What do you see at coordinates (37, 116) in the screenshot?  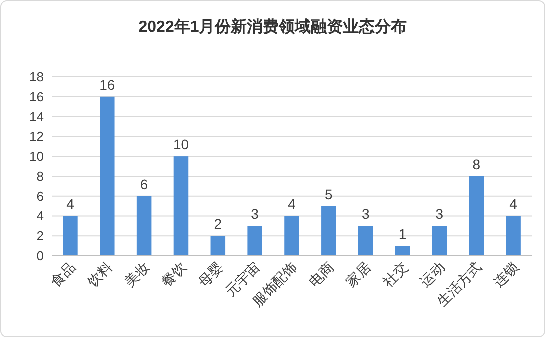 I see `y-tick-label: 14` at bounding box center [37, 116].